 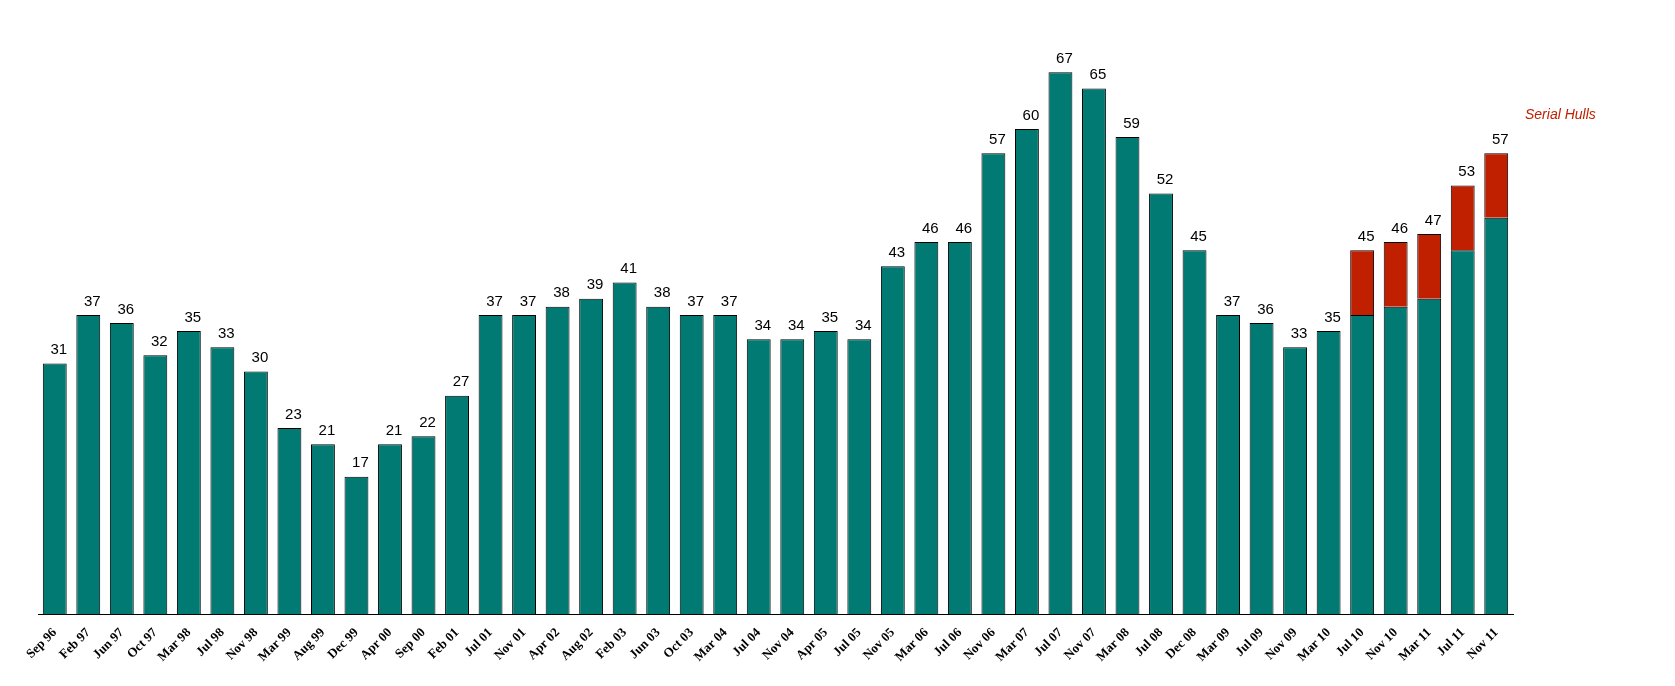 I want to click on data-label: 22, so click(x=427, y=421).